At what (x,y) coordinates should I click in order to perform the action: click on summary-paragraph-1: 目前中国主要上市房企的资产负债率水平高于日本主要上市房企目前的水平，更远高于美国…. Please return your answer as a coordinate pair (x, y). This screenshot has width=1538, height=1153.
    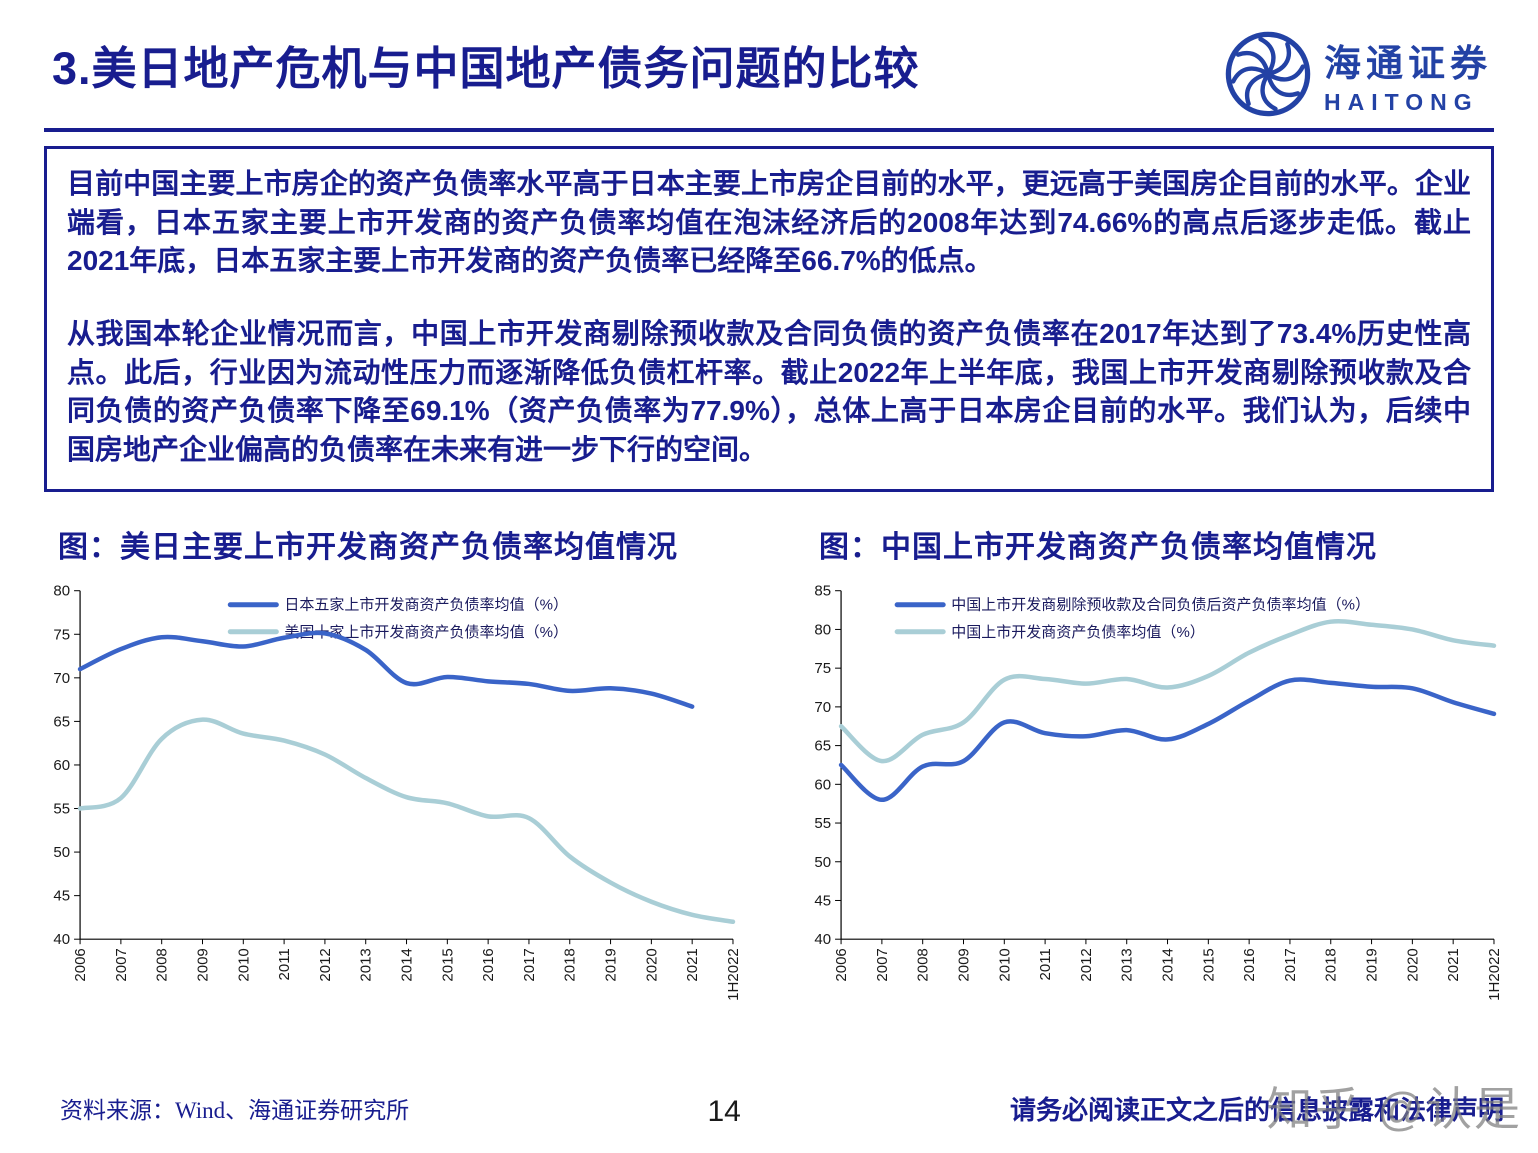
    Looking at the image, I should click on (769, 222).